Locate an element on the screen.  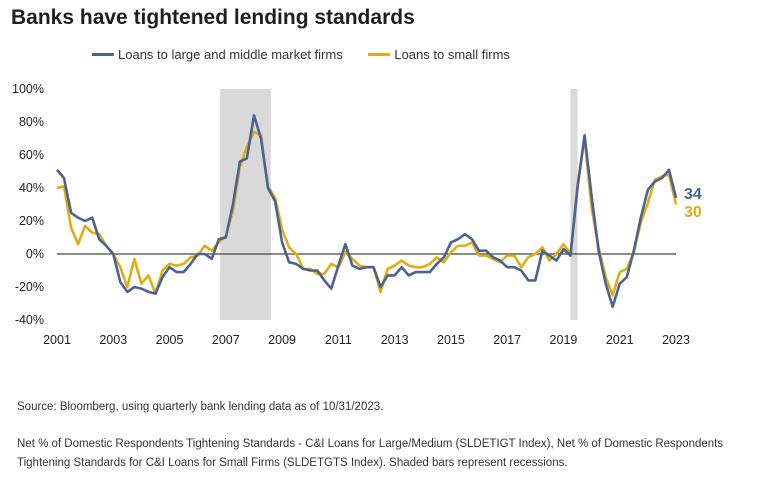
y-tick-label: 60% is located at coordinates (31, 155).